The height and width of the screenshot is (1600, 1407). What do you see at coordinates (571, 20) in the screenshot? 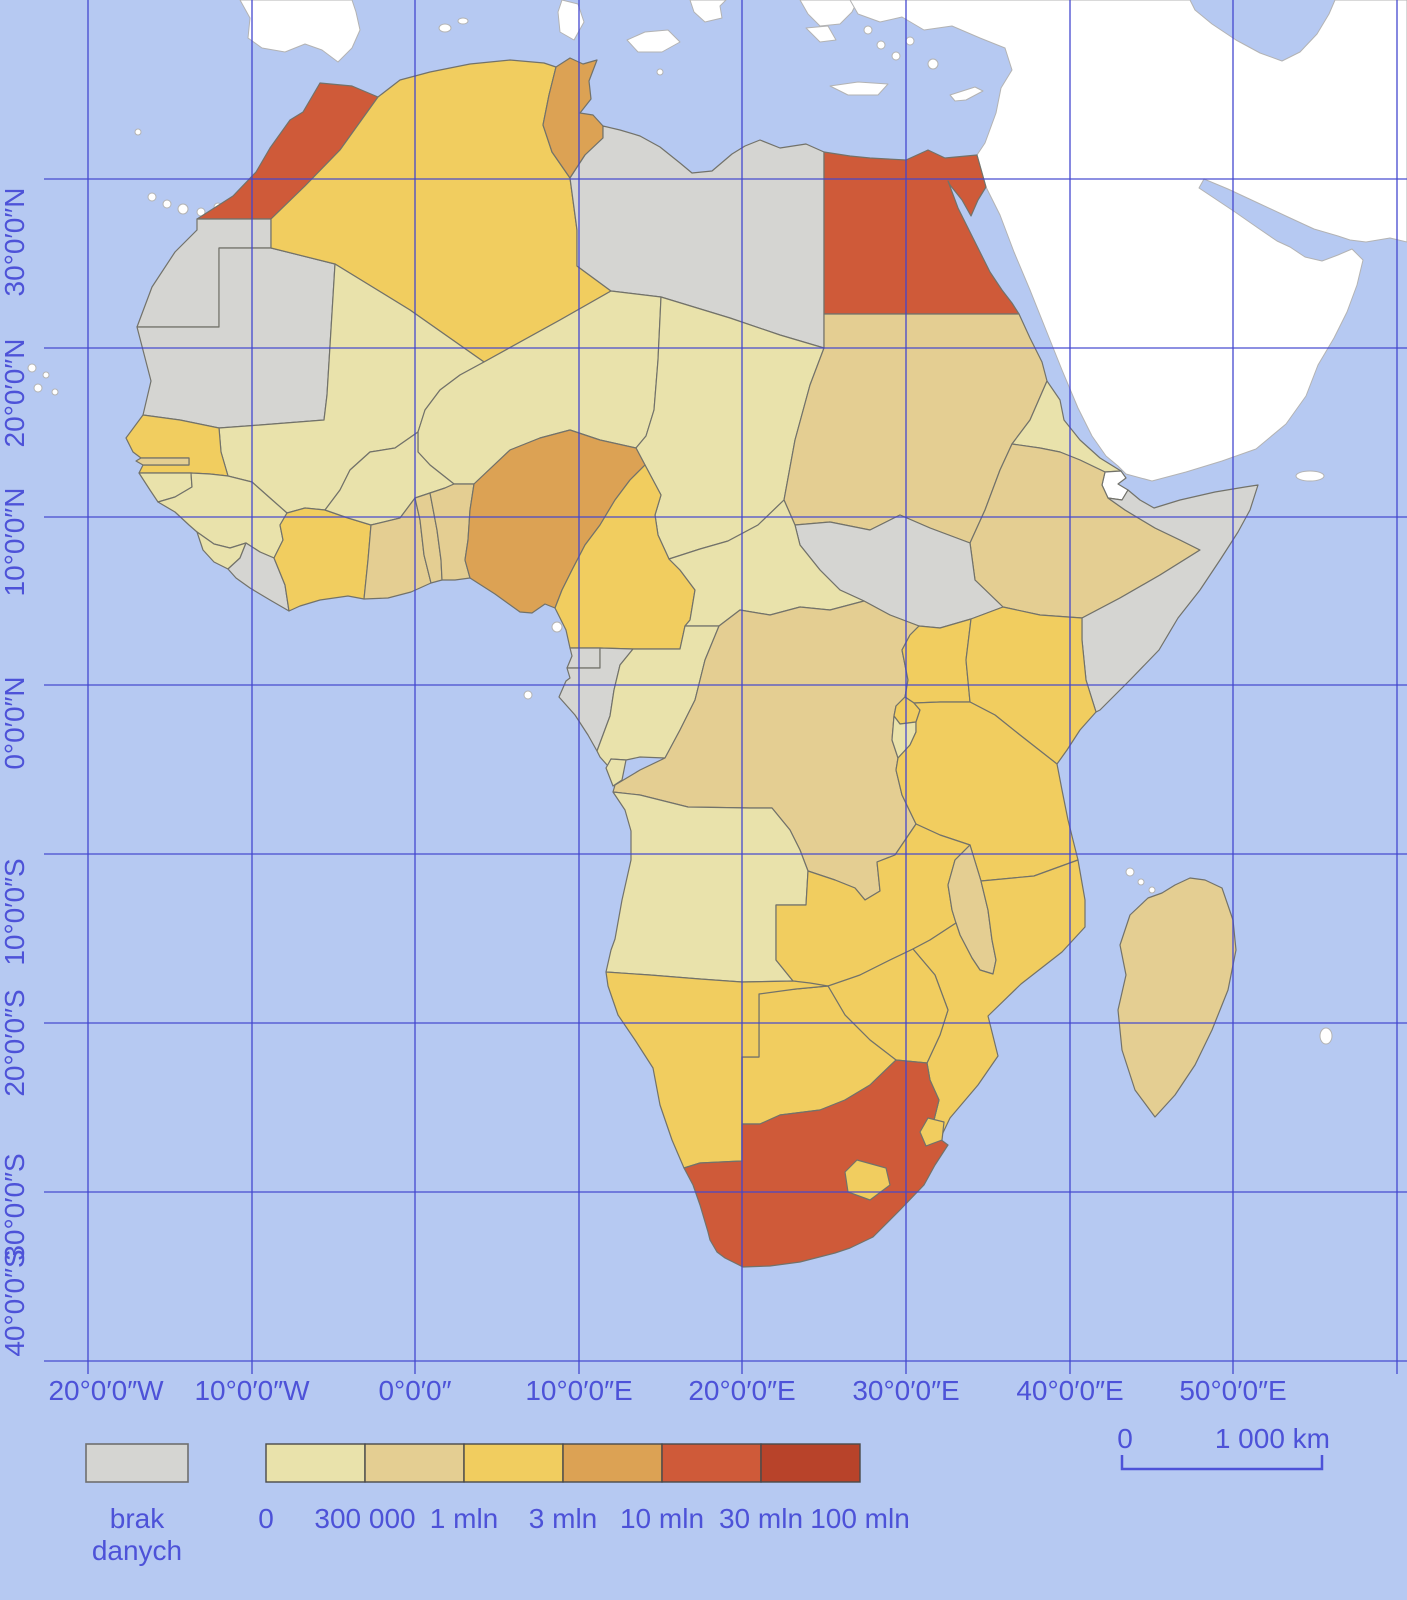
I see `island-sardinia` at bounding box center [571, 20].